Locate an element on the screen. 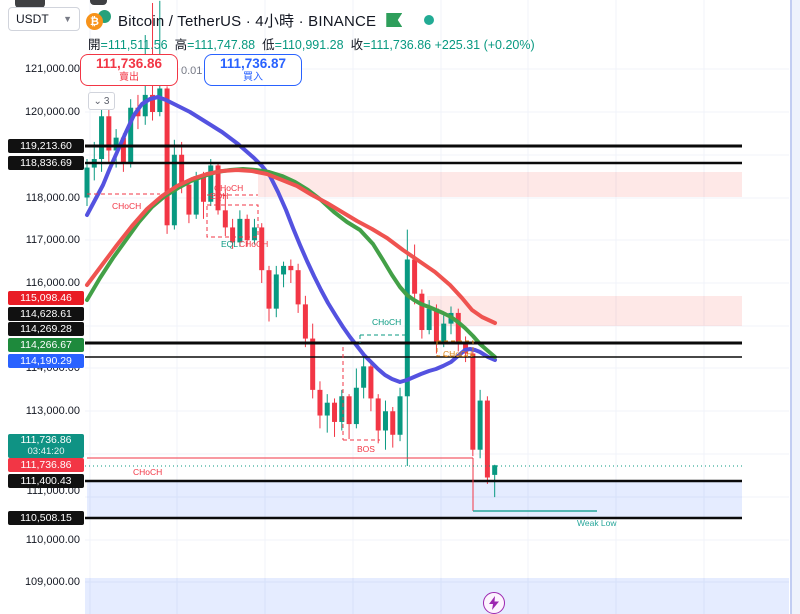  buy-label: 買入 is located at coordinates (253, 78).